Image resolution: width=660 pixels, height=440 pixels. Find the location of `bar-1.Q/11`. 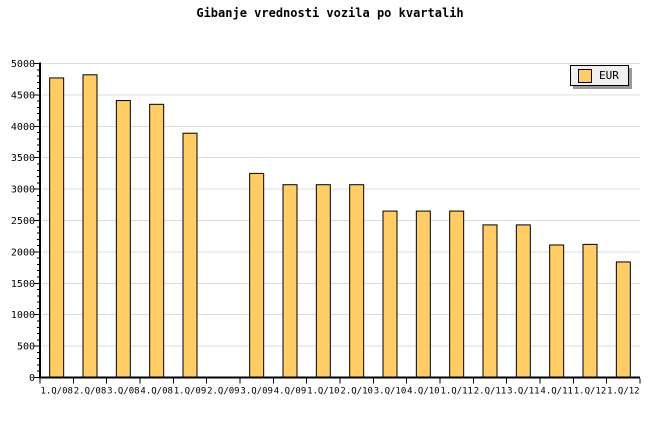

bar-1.Q/11 is located at coordinates (457, 294).